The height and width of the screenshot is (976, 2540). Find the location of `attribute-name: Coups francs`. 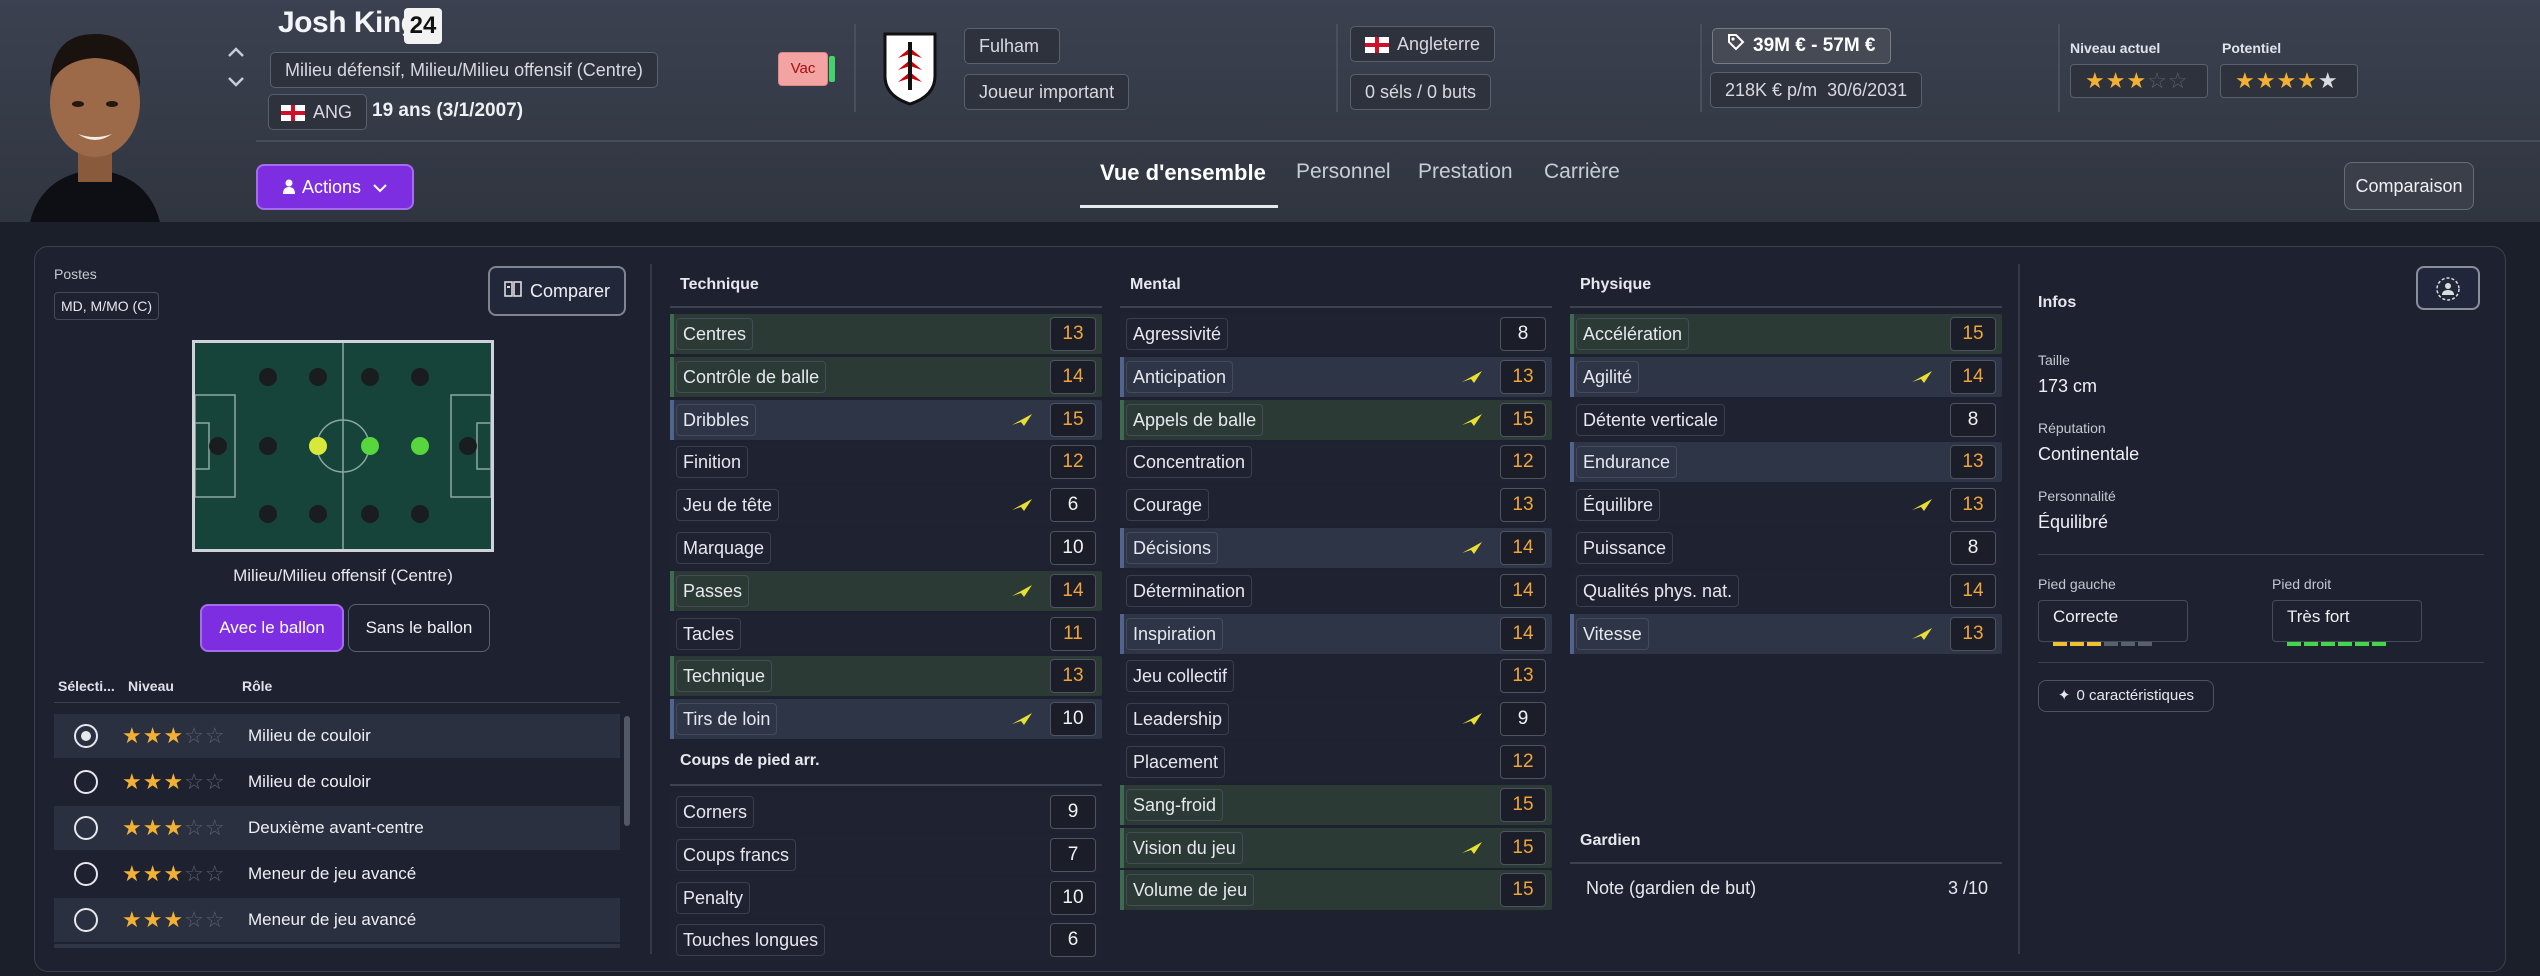

attribute-name: Coups francs is located at coordinates (736, 854).